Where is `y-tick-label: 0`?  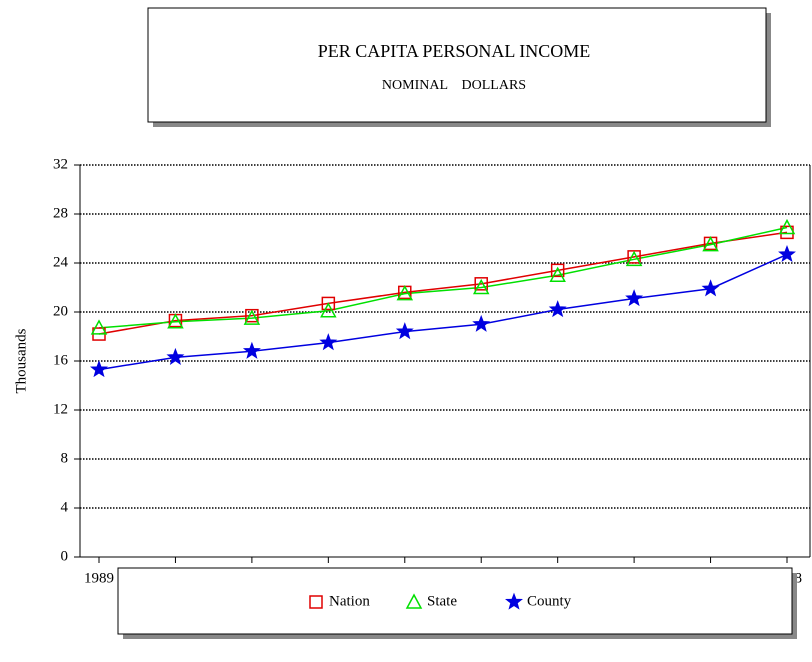 y-tick-label: 0 is located at coordinates (65, 556).